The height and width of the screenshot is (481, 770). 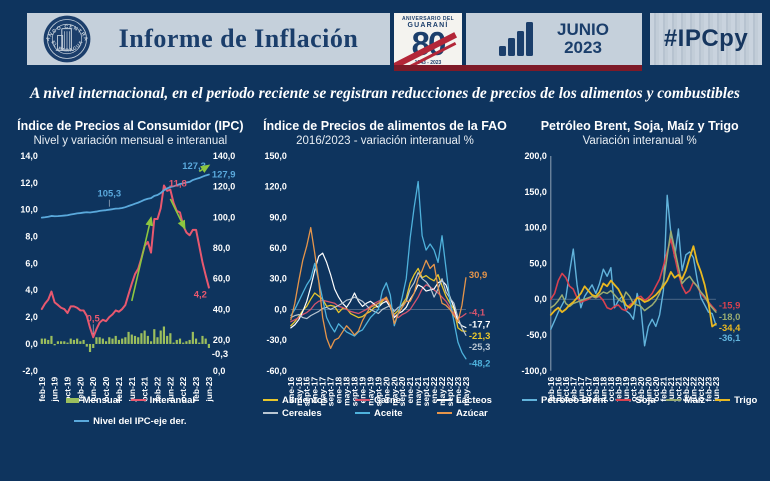 I want to click on svg-text: 20,0, so click(x=221, y=340).